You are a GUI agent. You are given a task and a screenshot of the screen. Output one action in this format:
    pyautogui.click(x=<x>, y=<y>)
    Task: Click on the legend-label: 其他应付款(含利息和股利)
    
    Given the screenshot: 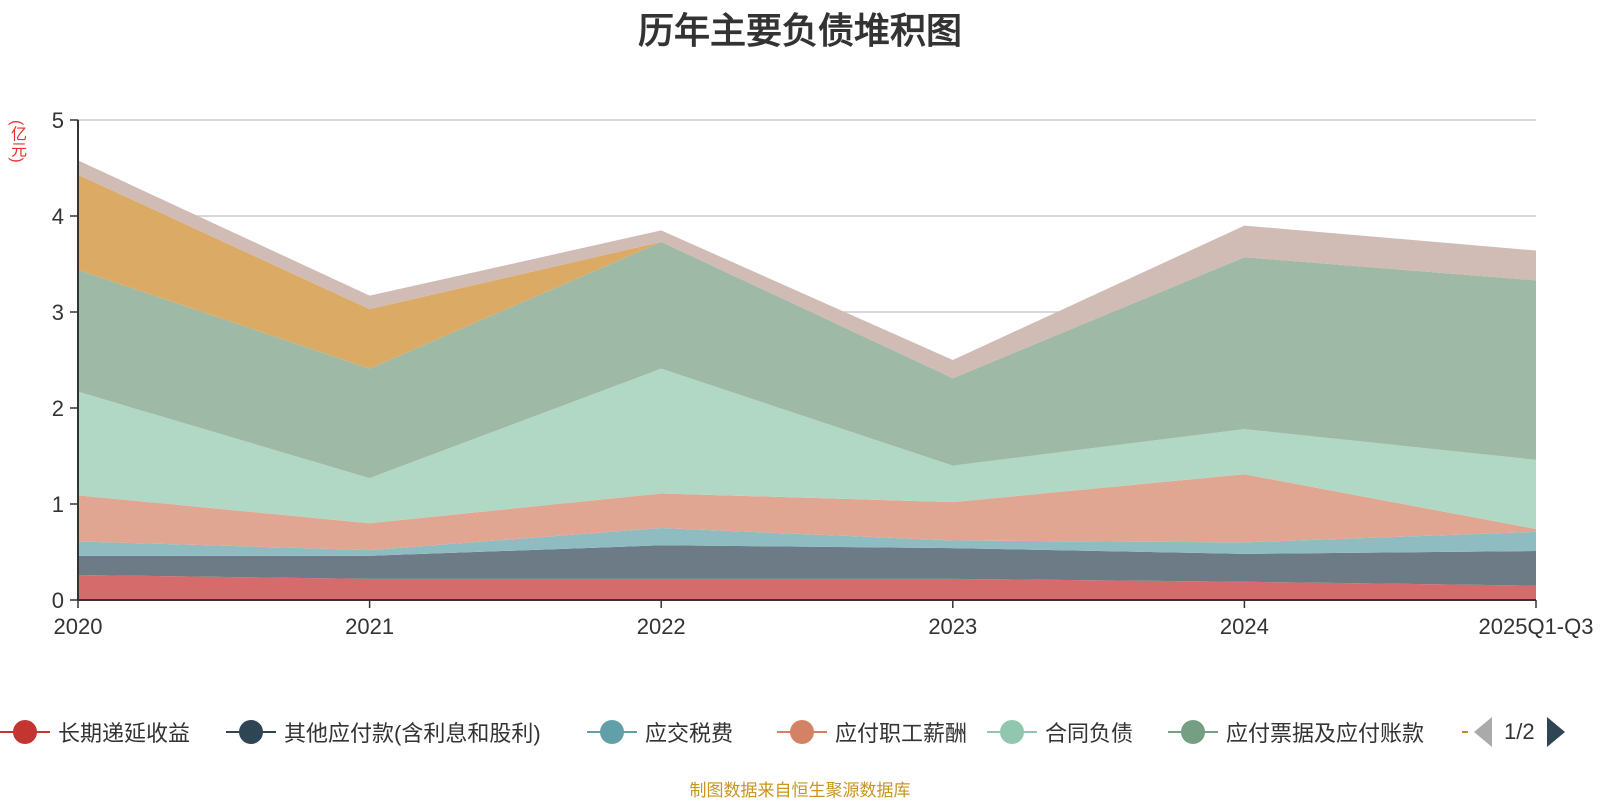 What is the action you would take?
    pyautogui.click(x=412, y=733)
    